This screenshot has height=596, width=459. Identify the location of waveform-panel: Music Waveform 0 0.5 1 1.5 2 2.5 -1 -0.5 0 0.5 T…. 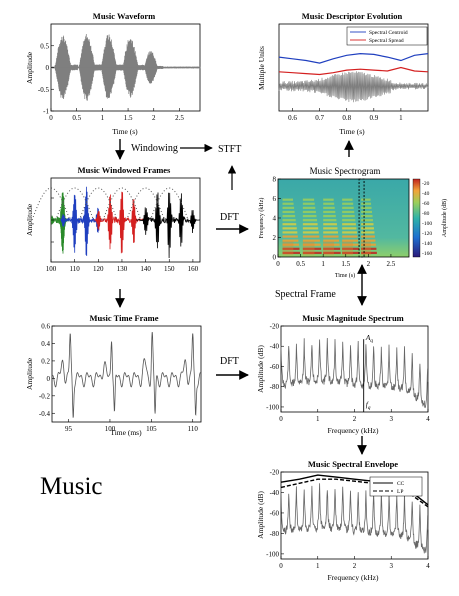
(113, 73).